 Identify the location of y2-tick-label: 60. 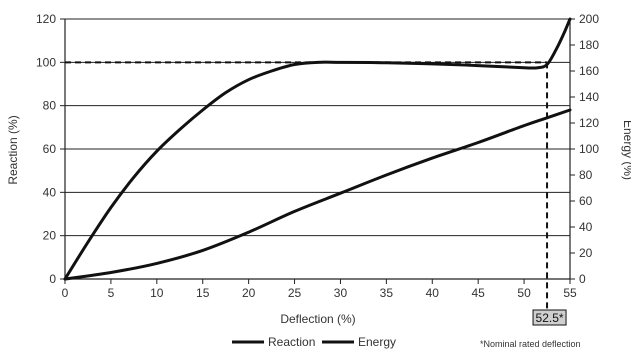
(586, 201).